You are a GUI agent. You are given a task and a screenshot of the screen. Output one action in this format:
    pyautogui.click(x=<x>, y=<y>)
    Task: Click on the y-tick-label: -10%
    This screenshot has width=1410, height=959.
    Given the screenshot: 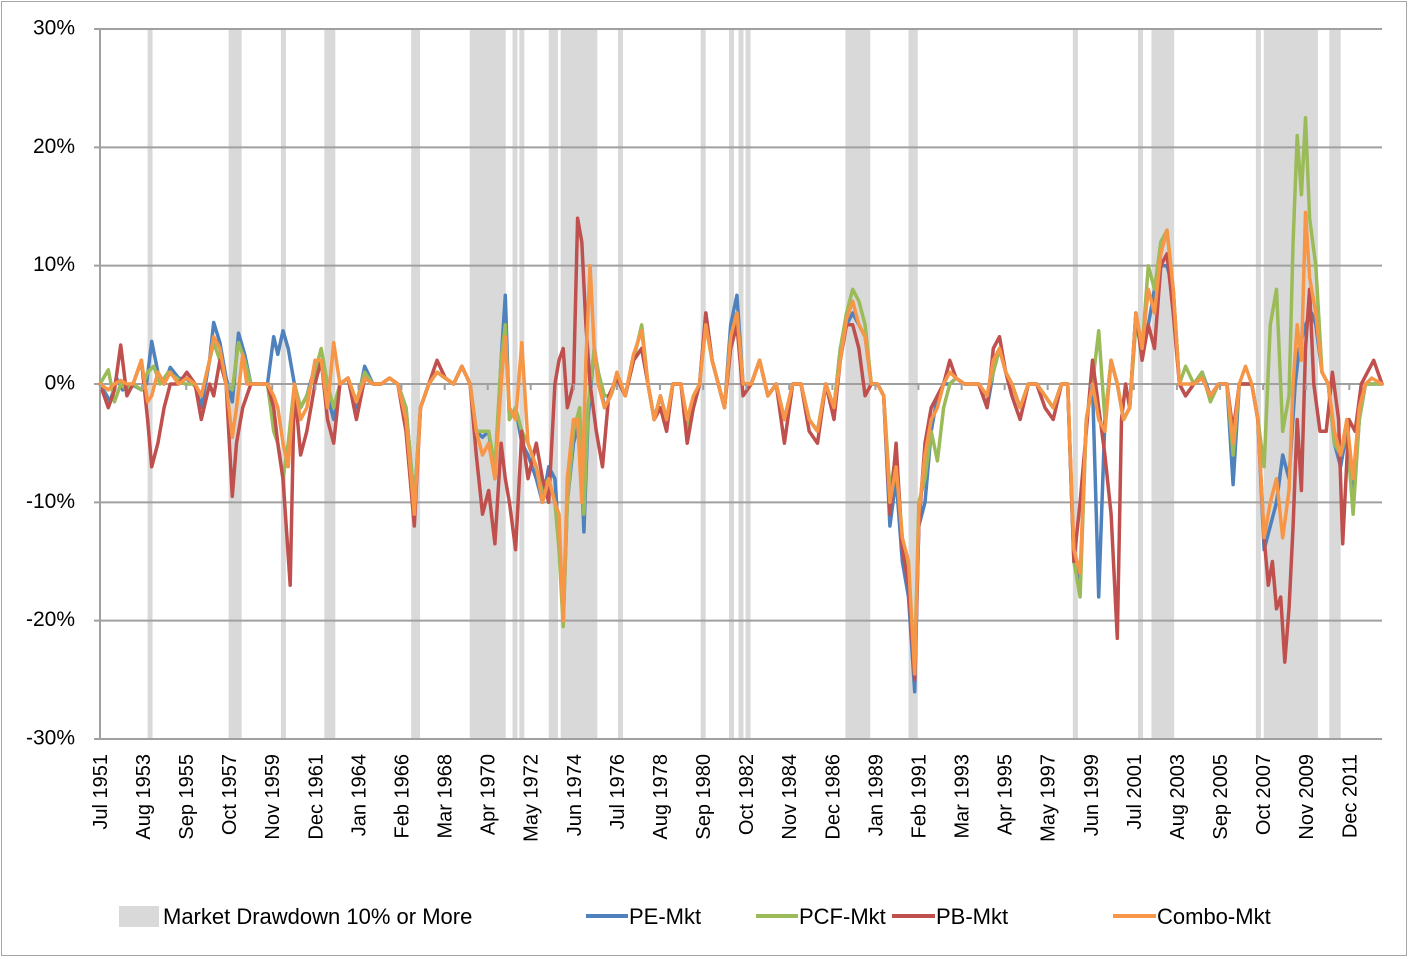 What is the action you would take?
    pyautogui.click(x=50, y=501)
    